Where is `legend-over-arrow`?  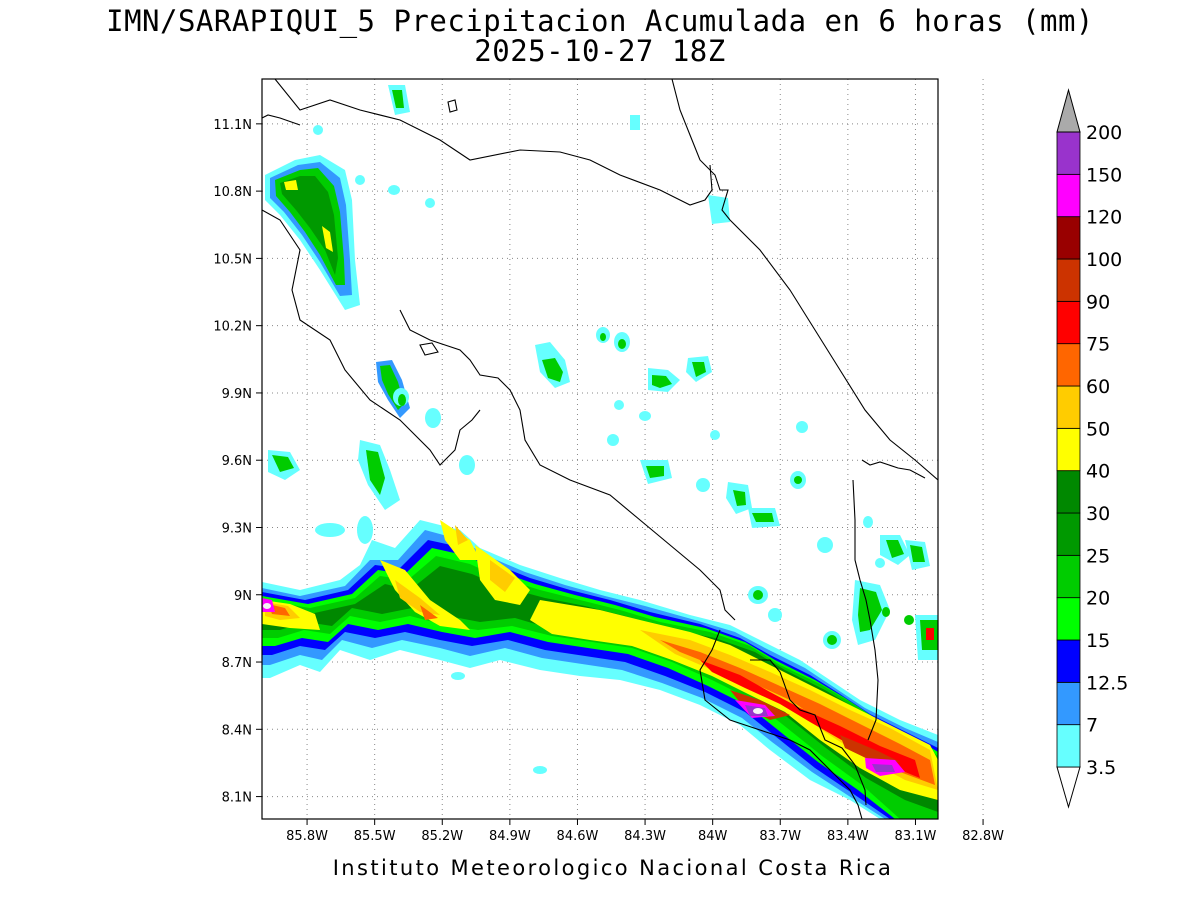 legend-over-arrow is located at coordinates (1068, 110).